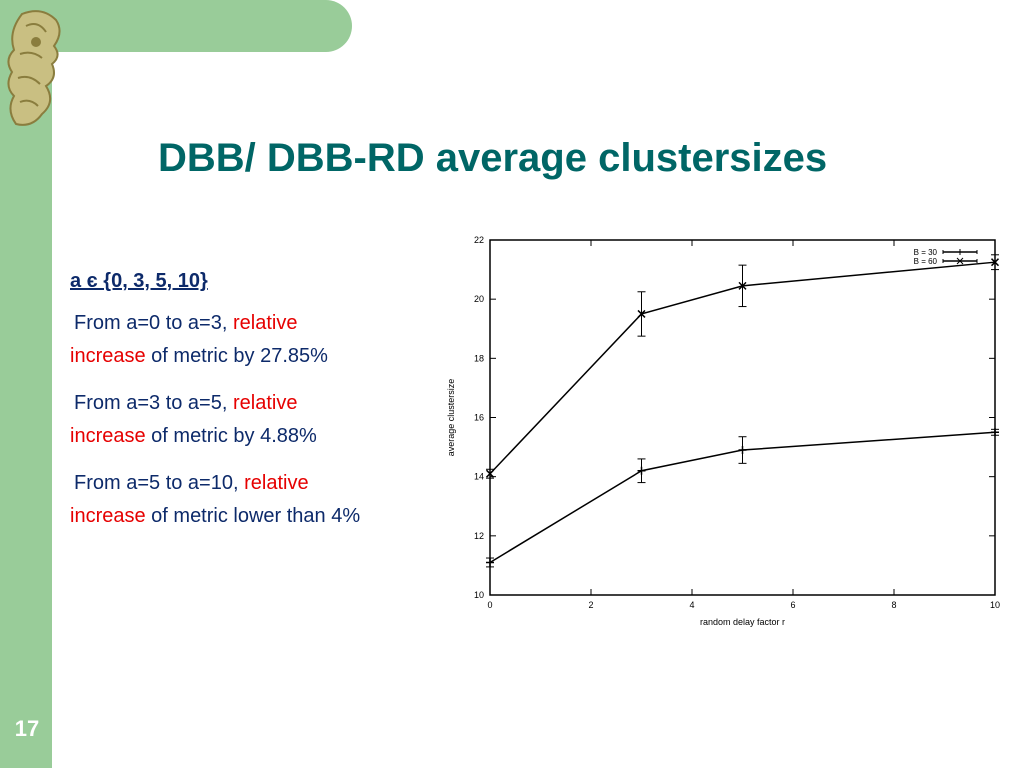 This screenshot has height=768, width=1024. I want to click on parameter-set: a є {0, 3, 5, 10}, so click(139, 281).